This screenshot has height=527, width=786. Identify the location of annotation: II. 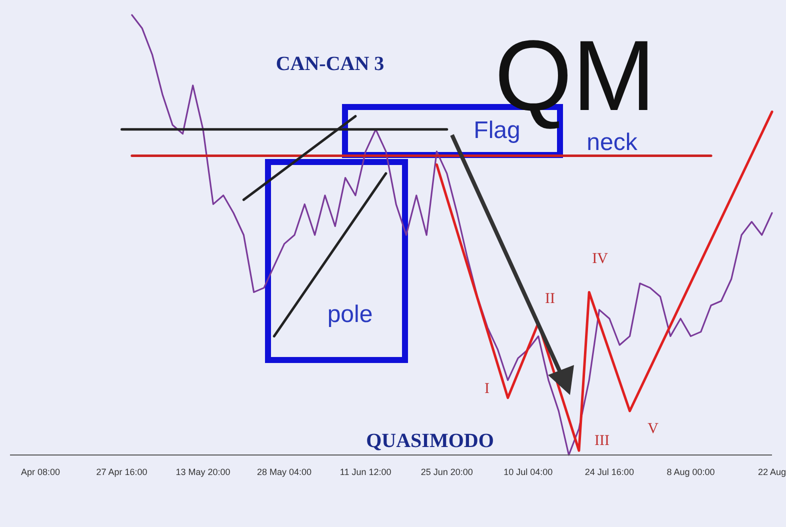
(550, 299).